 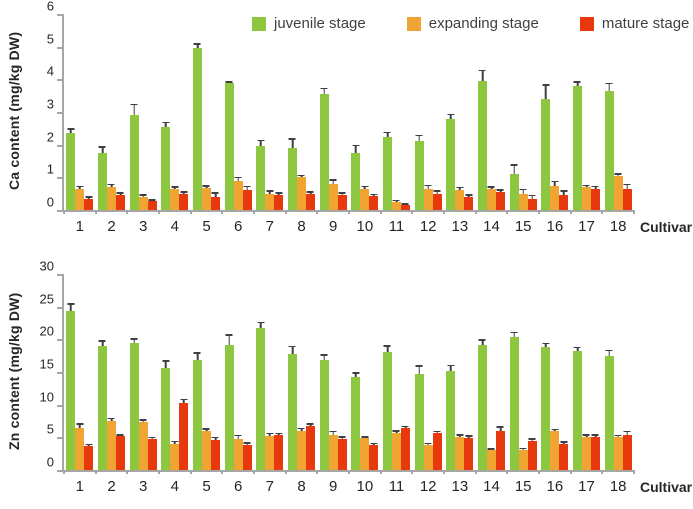 What do you see at coordinates (365, 226) in the screenshot?
I see `x-tick-label-10: 10` at bounding box center [365, 226].